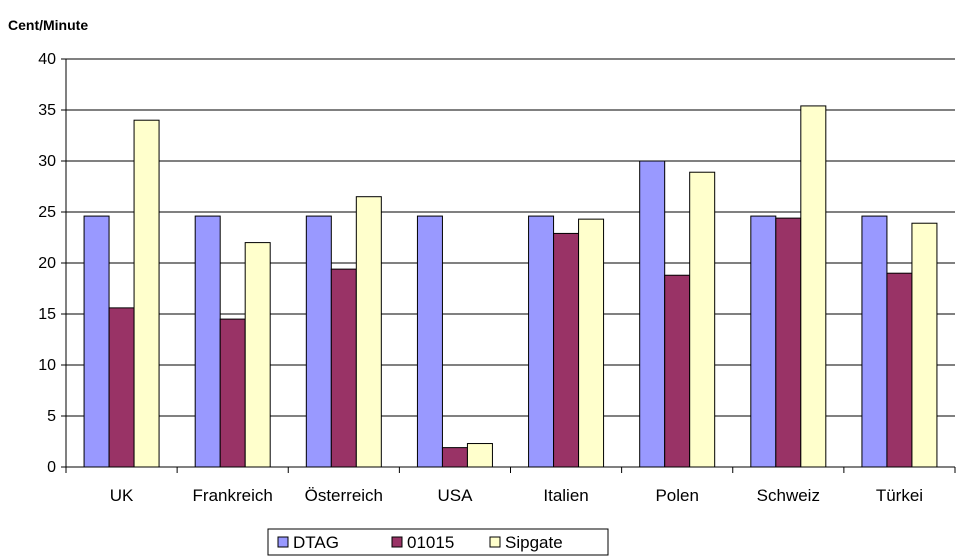  I want to click on legend-box, so click(438, 542).